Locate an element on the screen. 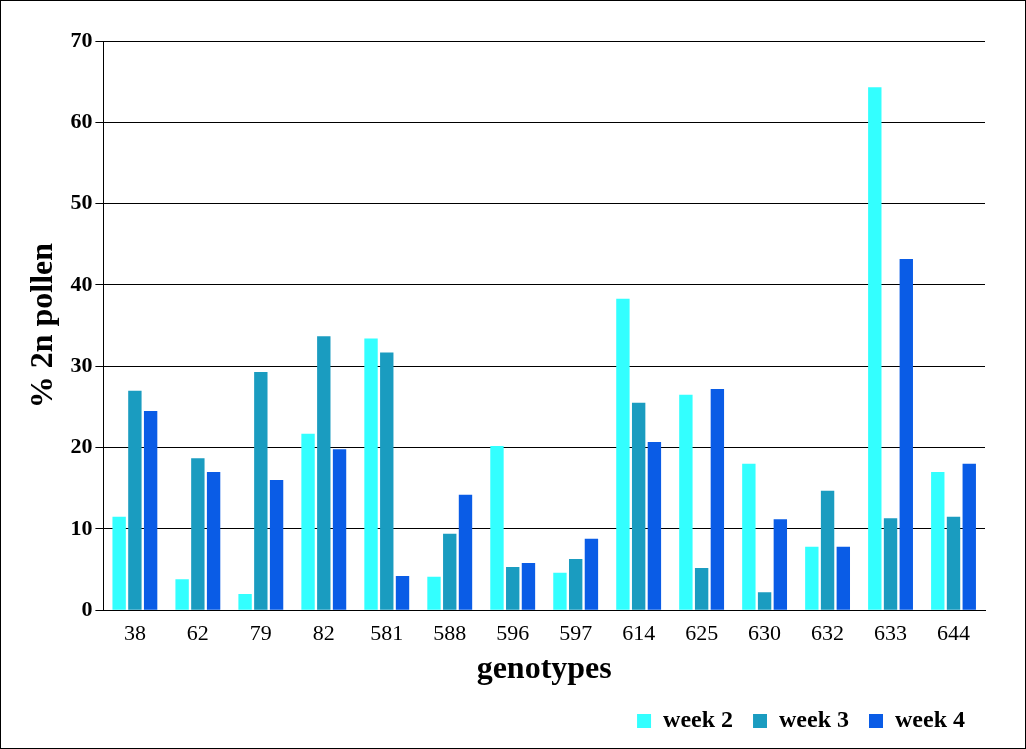  x-tick-label: 79 is located at coordinates (260, 633).